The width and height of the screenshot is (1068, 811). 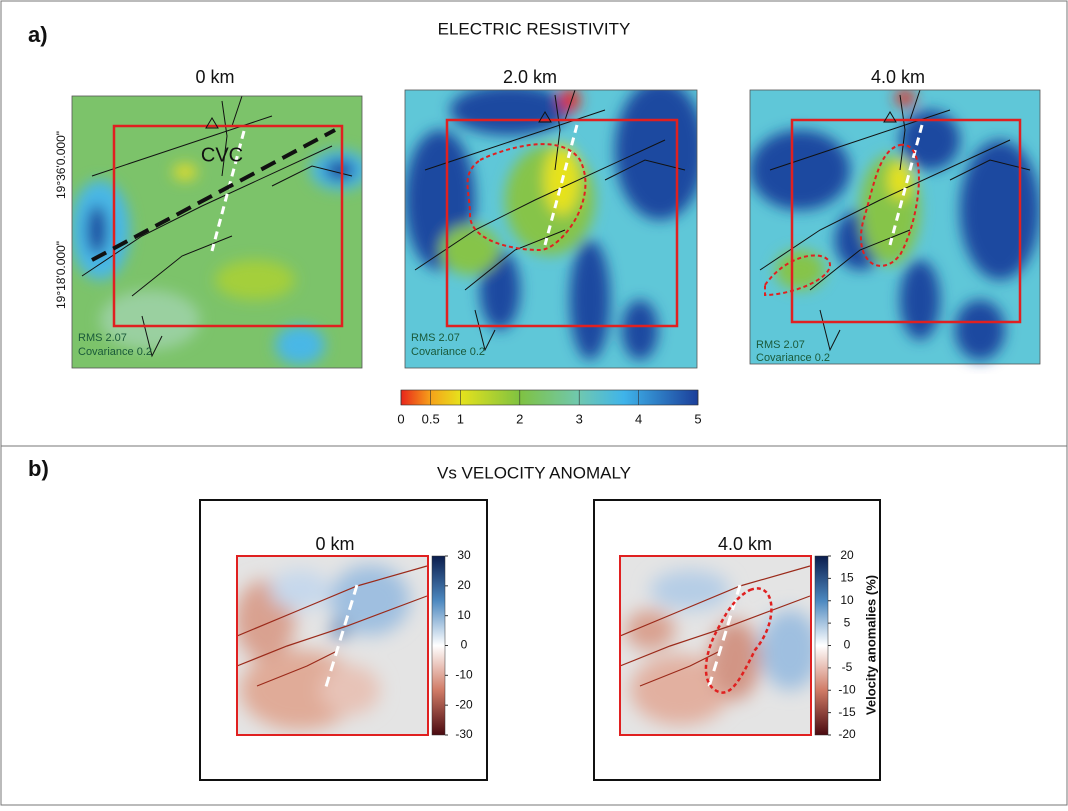 I want to click on colorbar-tick-label: 0.5, so click(x=431, y=418).